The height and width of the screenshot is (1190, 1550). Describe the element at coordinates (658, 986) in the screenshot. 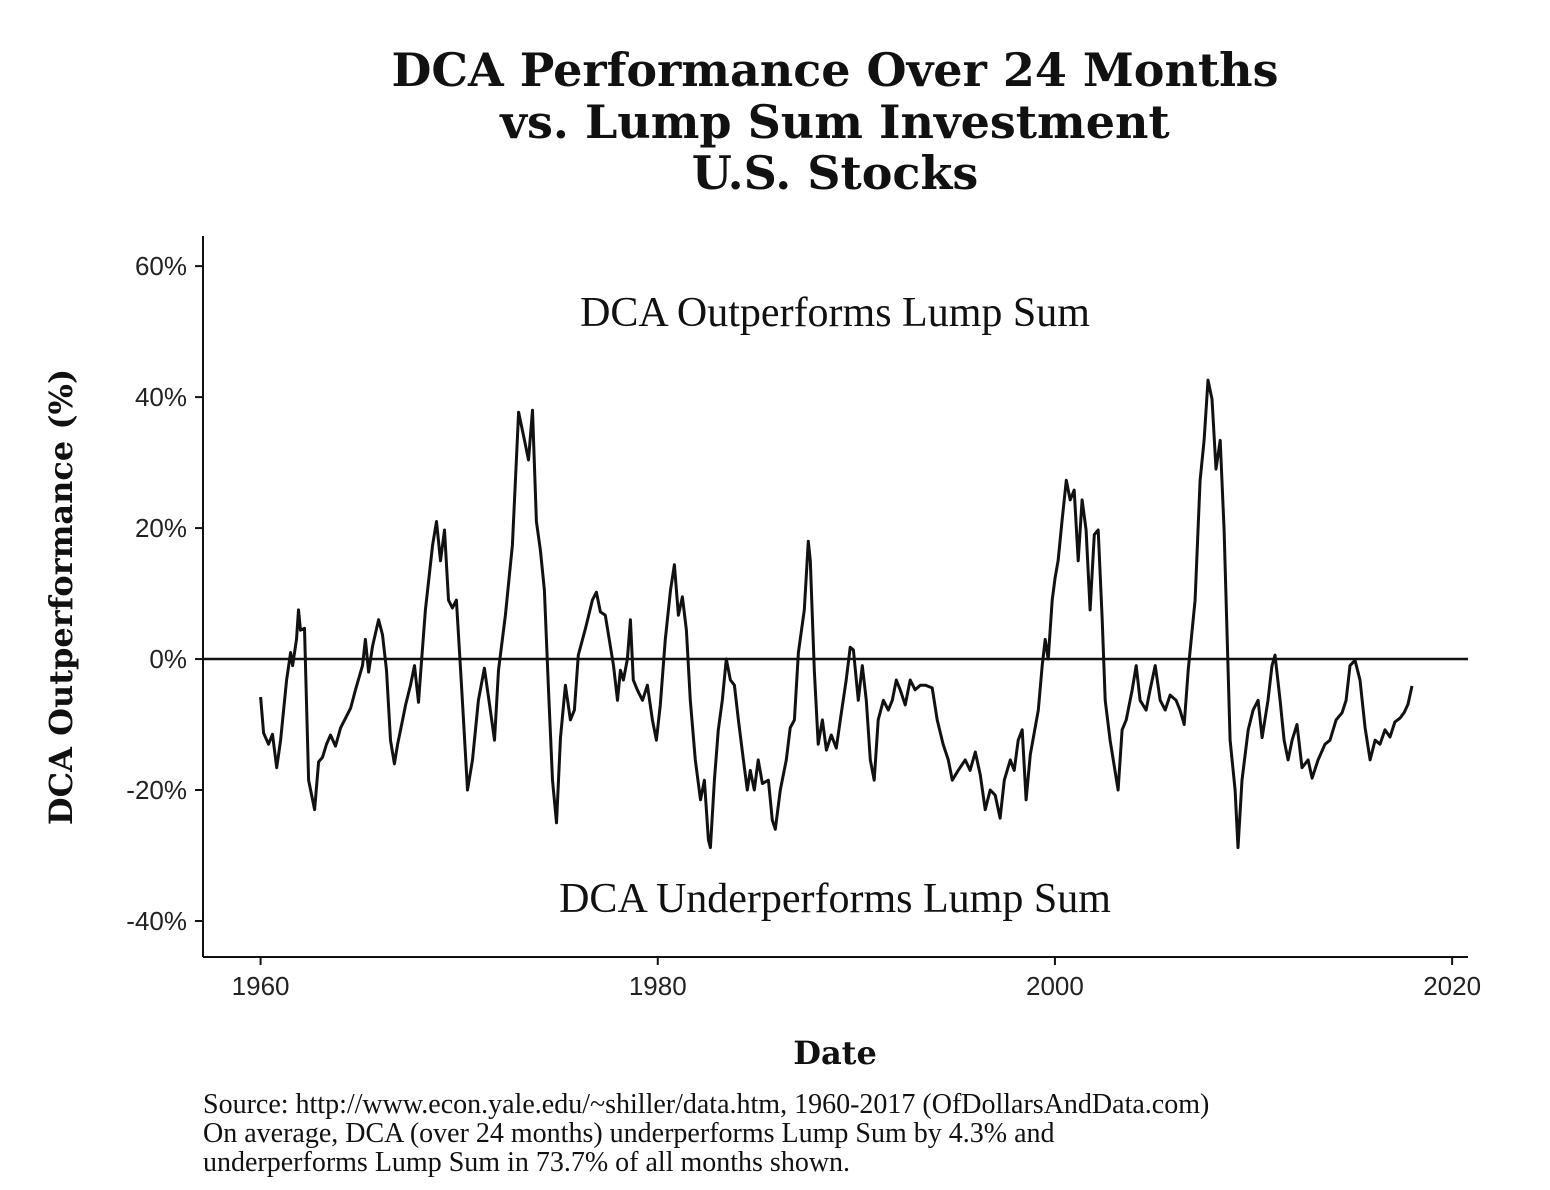

I see `x-tick-label: 1980` at that location.